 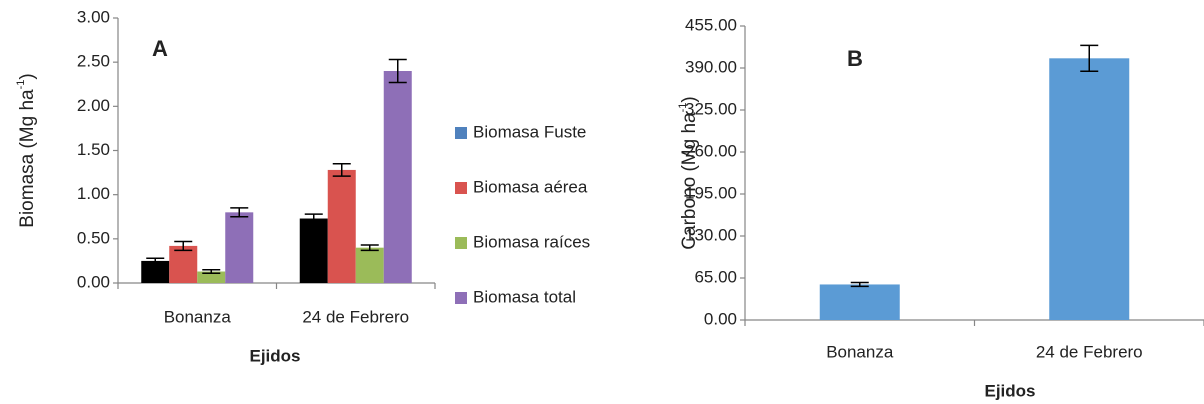 I want to click on legend-label: Biomasa raíces, so click(x=531, y=241).